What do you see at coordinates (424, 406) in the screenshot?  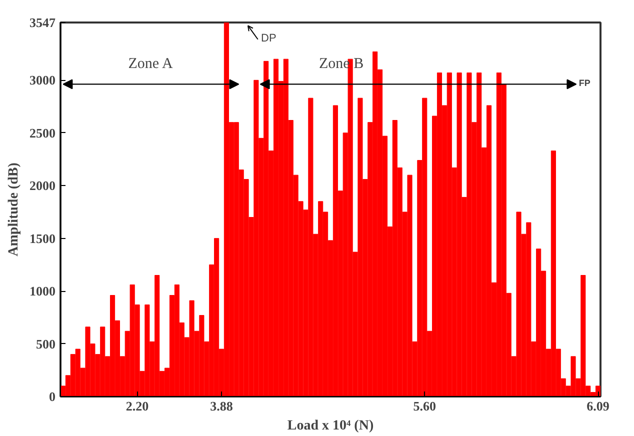 I see `x-tick-label: 5.60` at bounding box center [424, 406].